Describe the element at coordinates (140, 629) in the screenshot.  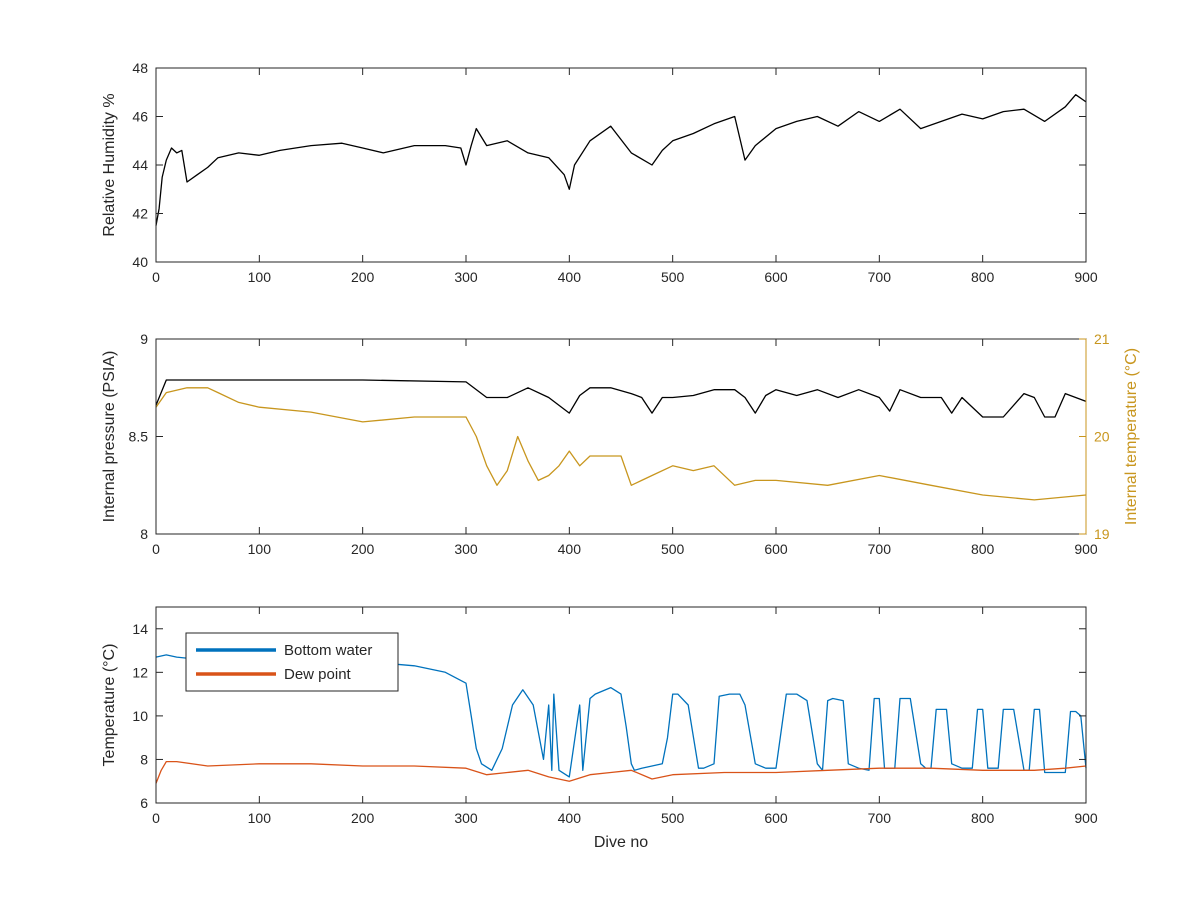
I see `y-tick-label: 14` at that location.